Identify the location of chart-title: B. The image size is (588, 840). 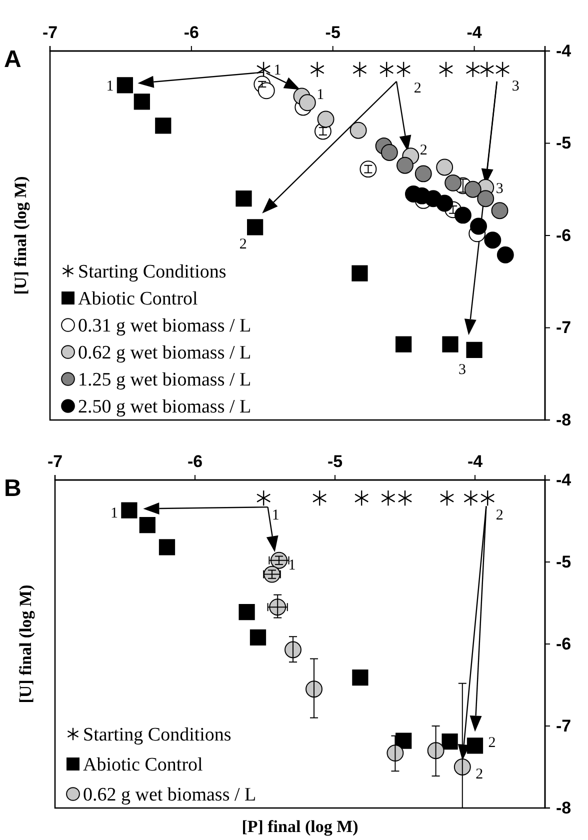
(13, 488).